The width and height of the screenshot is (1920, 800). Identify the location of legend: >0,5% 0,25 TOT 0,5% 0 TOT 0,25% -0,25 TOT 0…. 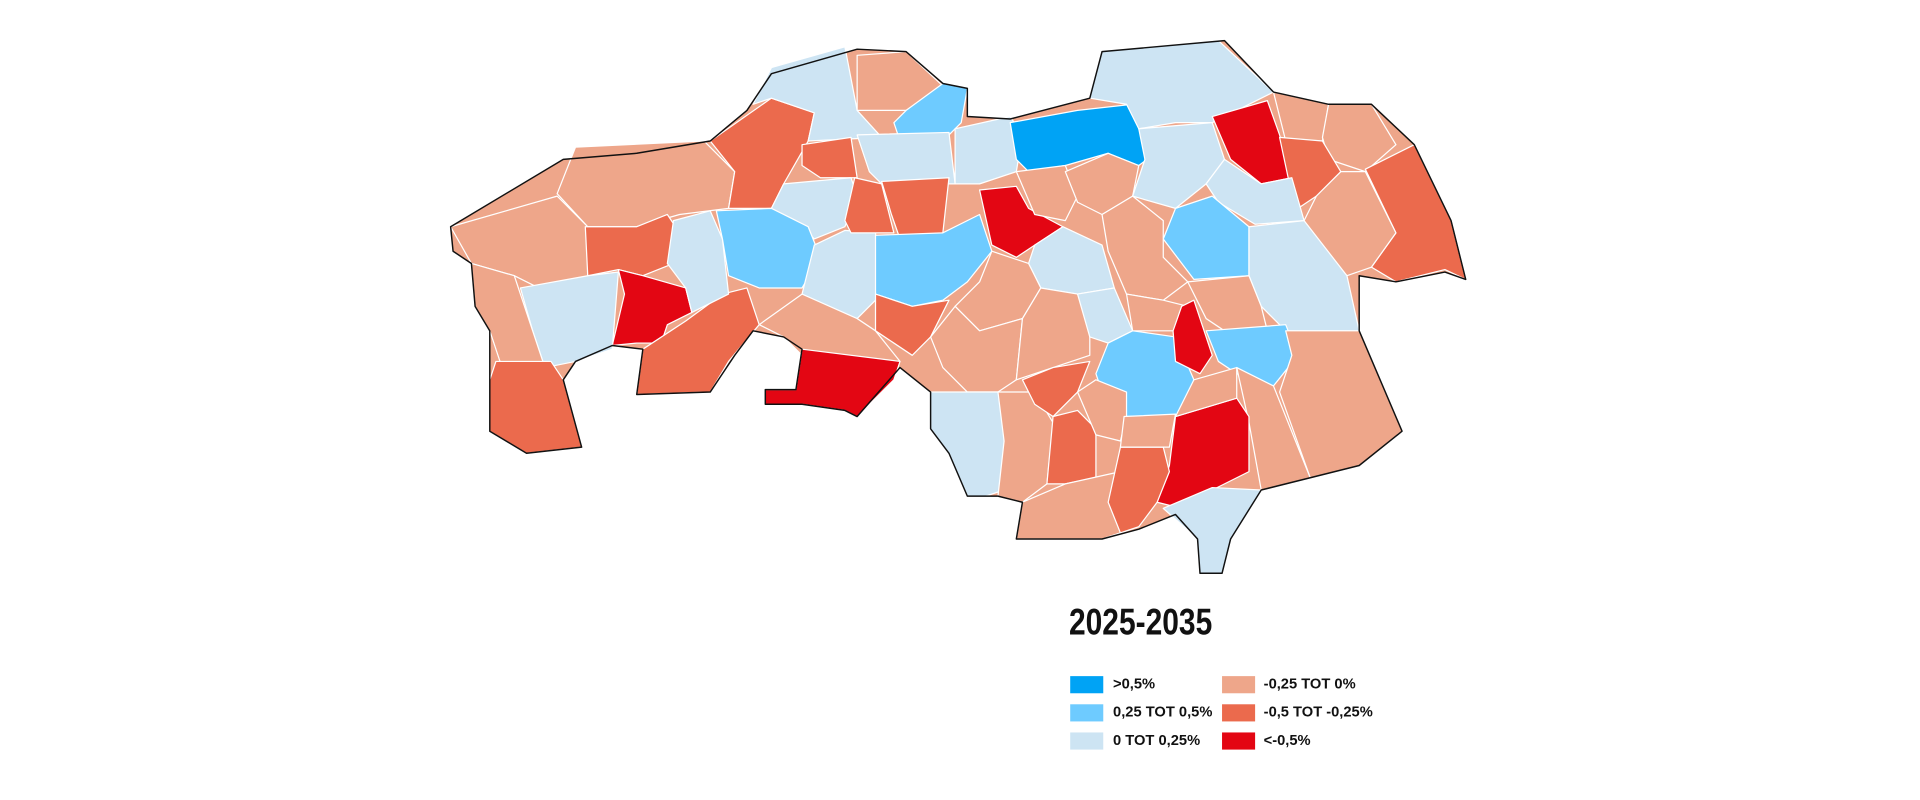
(1221, 713).